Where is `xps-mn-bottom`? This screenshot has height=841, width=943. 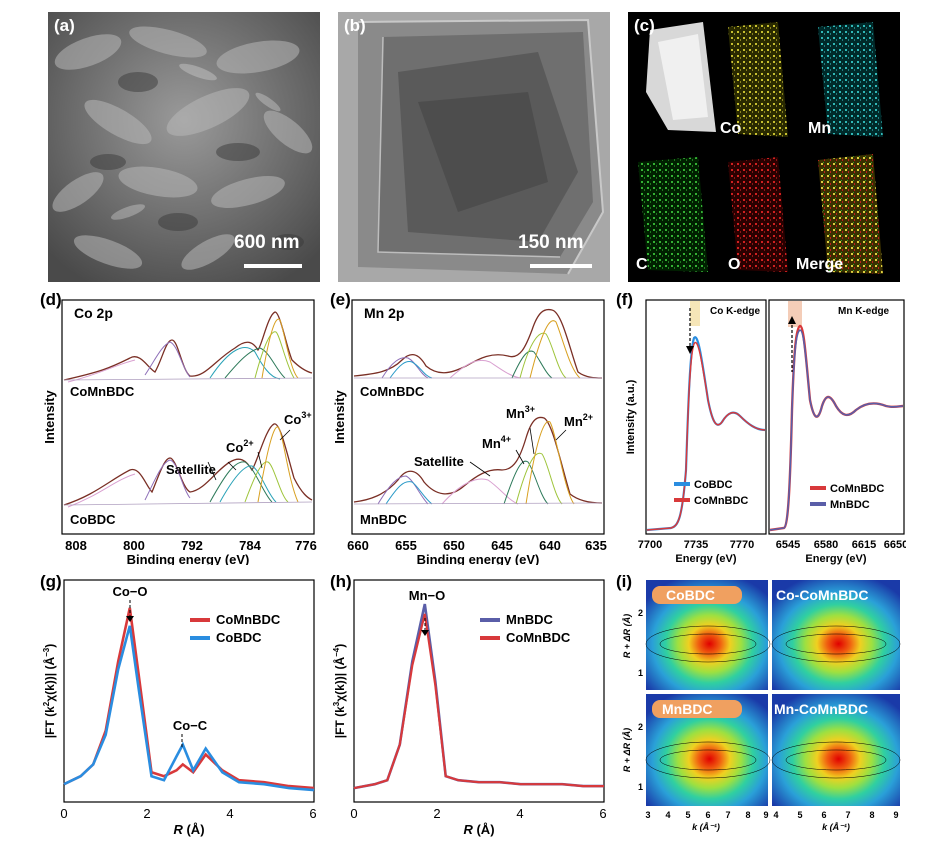
xps-mn-bottom is located at coordinates (478, 460).